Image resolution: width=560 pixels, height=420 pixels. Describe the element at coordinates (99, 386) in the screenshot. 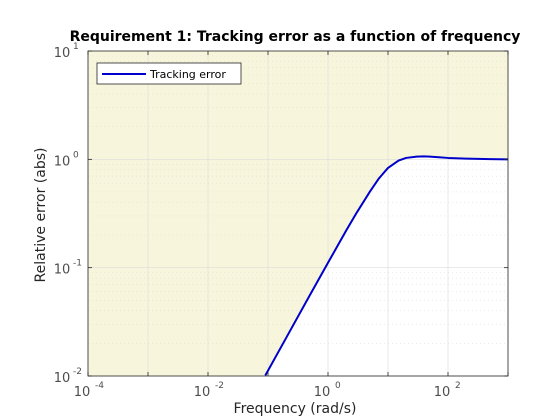

I see `x-tick-label-exponent: -4` at that location.